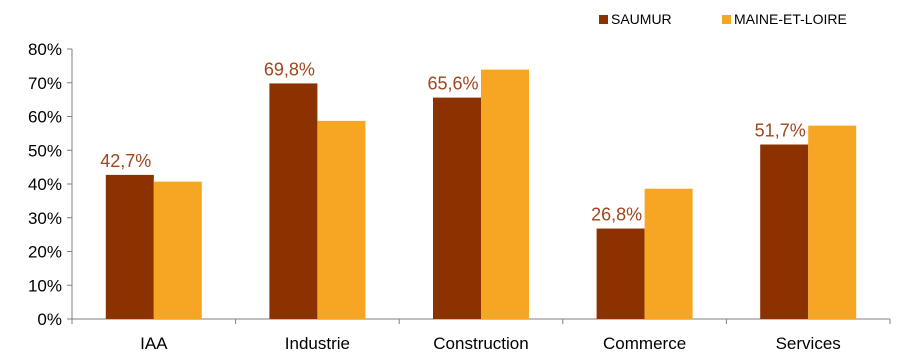 Image resolution: width=901 pixels, height=354 pixels. I want to click on y-tick-label: 80%, so click(45, 49).